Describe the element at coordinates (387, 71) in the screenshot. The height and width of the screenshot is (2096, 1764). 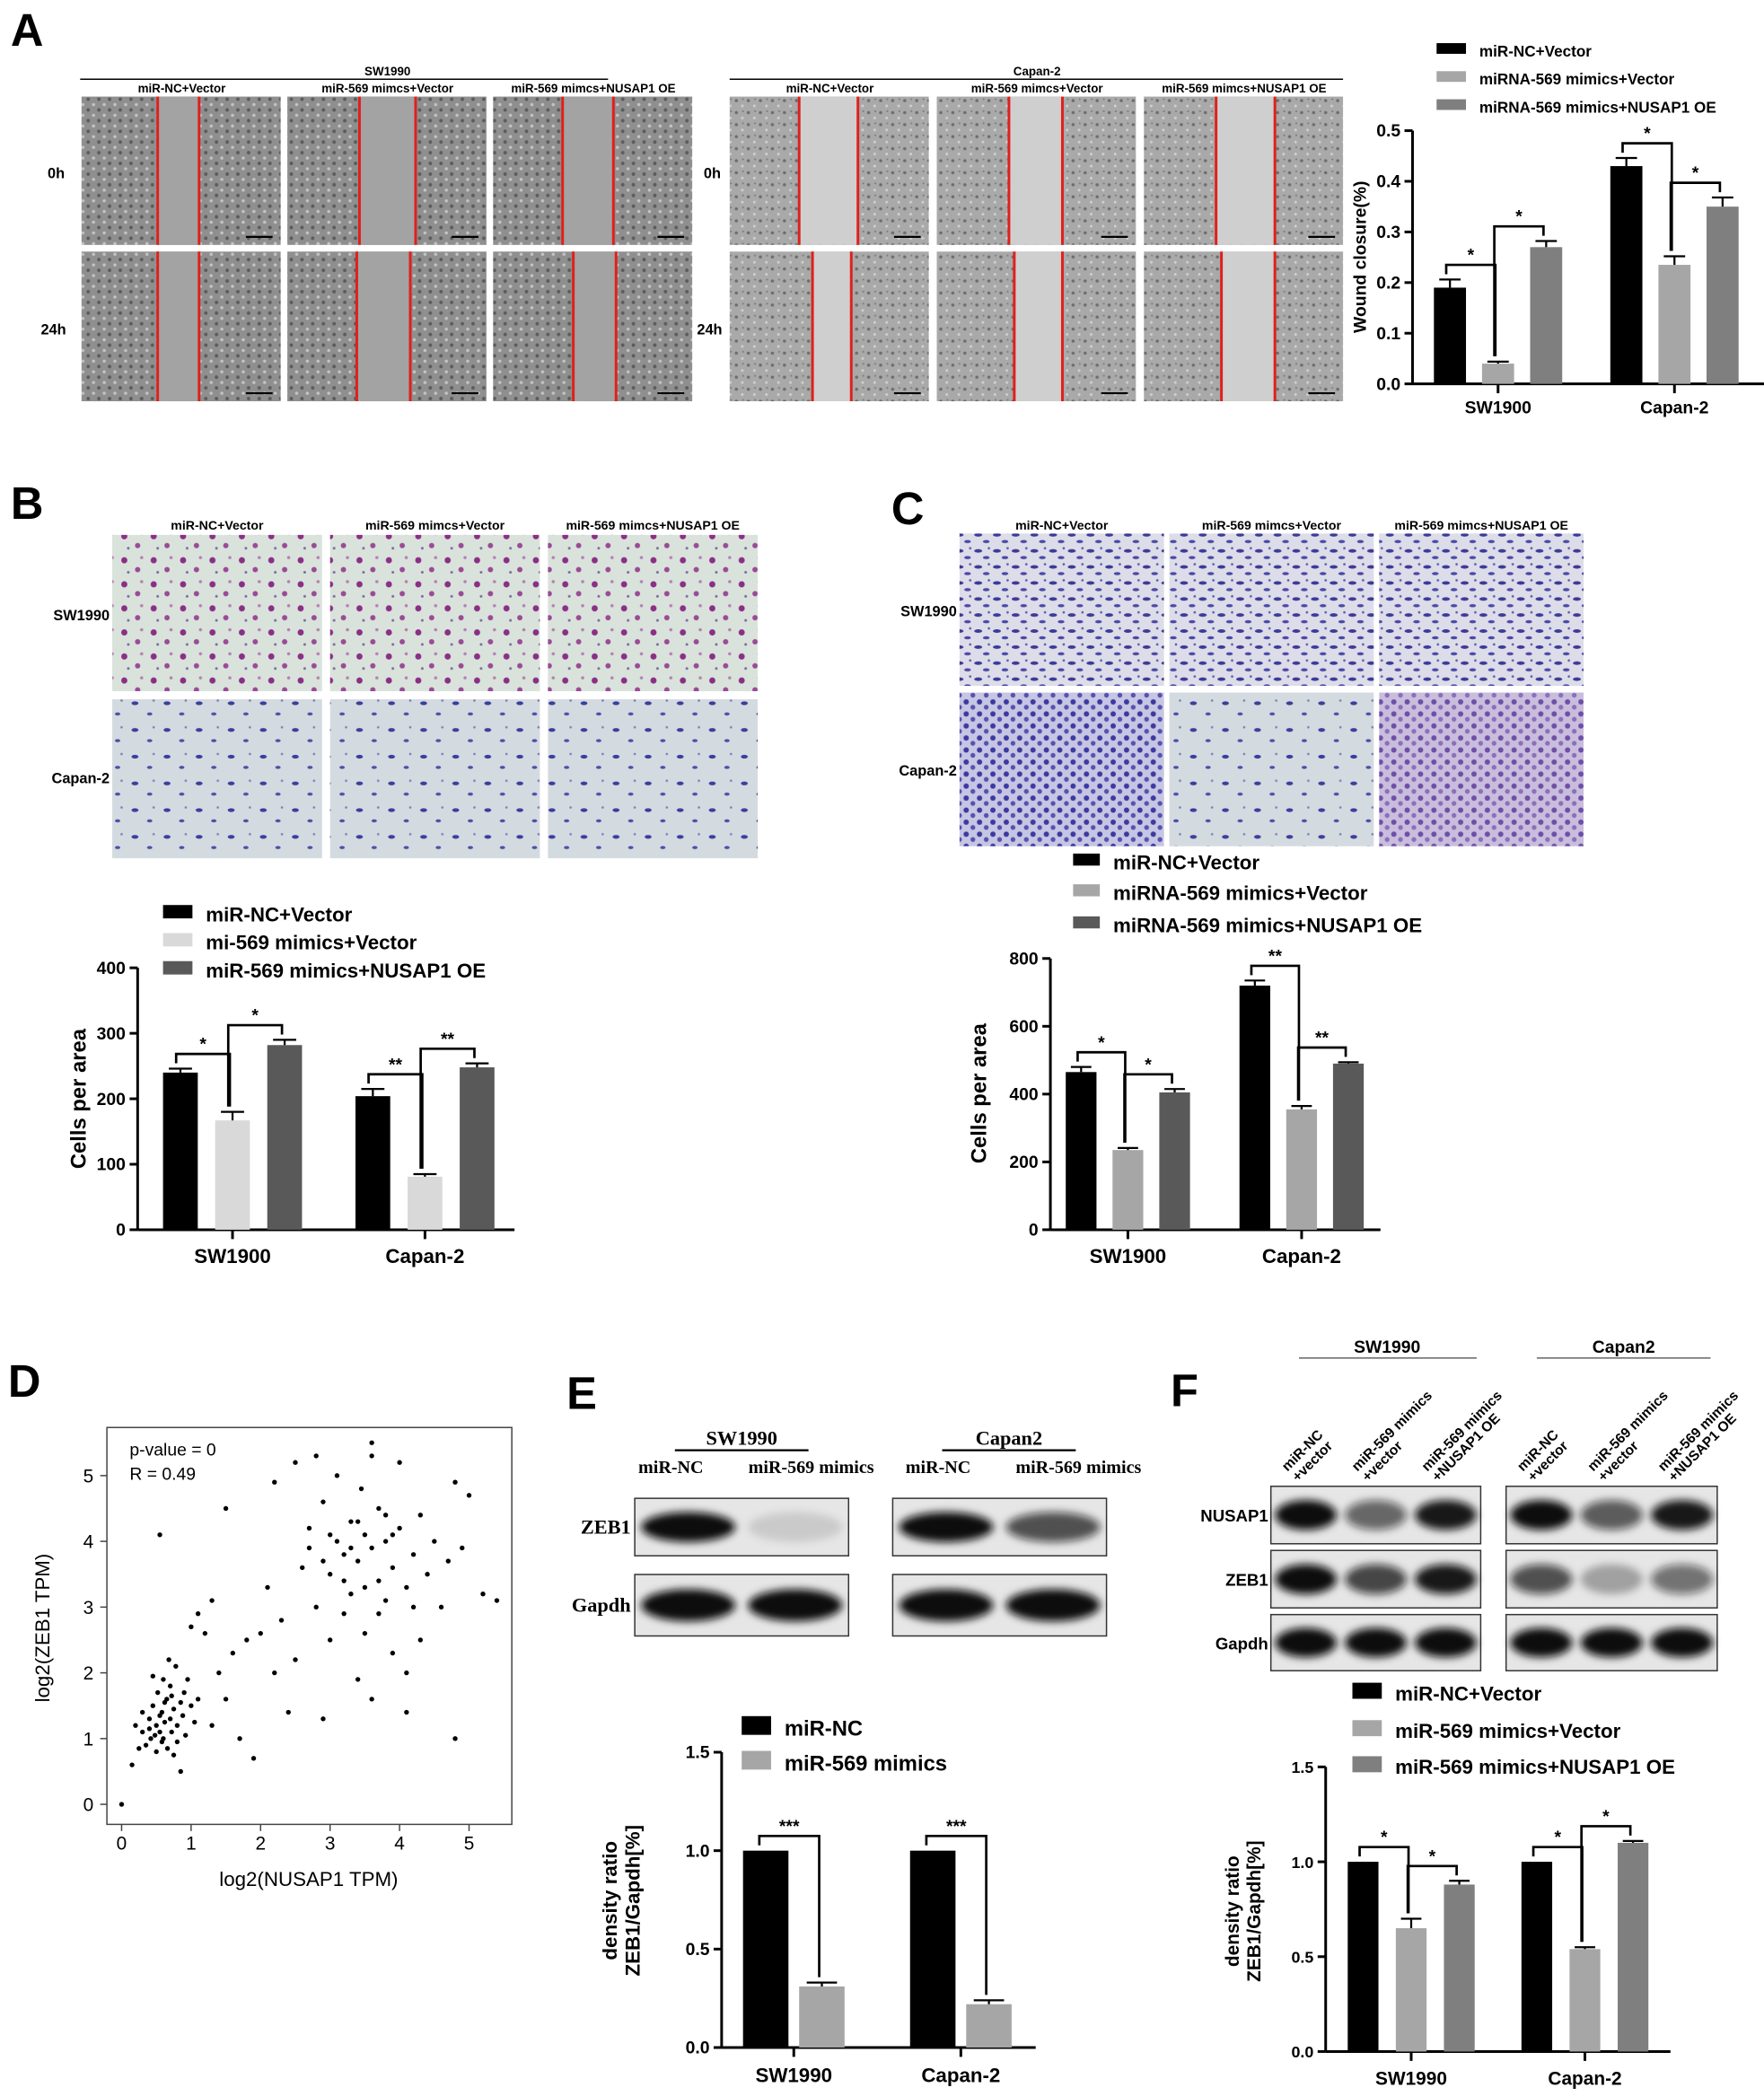
I see `micrograph-group-title: SW1990` at that location.